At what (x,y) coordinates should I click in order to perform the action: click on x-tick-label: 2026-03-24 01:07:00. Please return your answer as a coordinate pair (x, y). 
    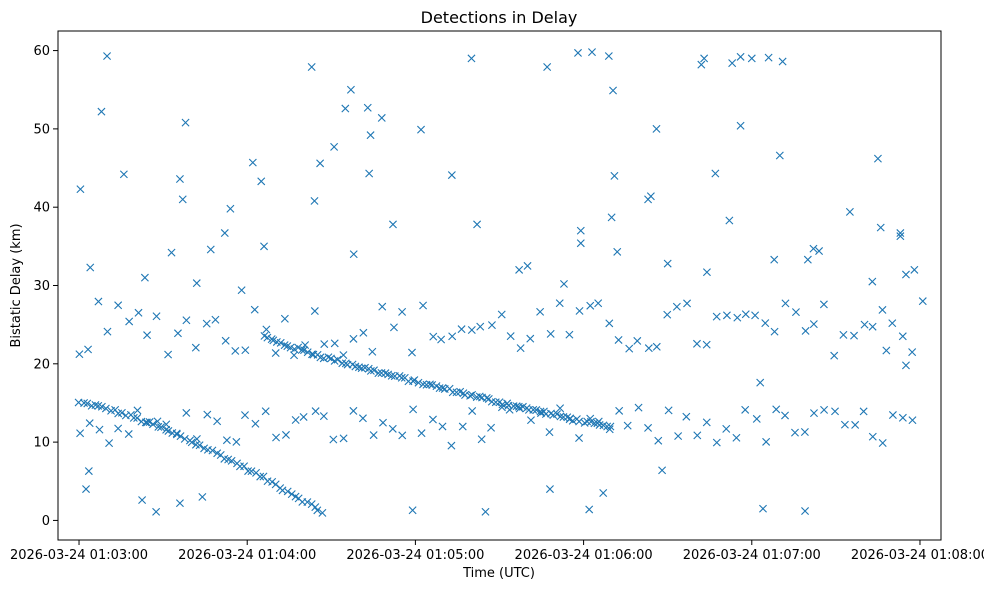
    Looking at the image, I should click on (752, 555).